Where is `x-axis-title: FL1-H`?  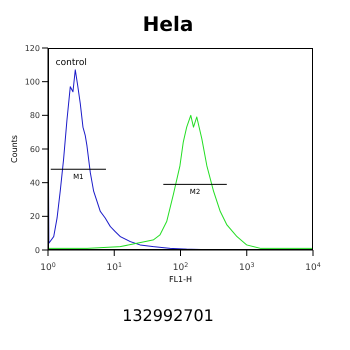 x-axis-title: FL1-H is located at coordinates (180, 279).